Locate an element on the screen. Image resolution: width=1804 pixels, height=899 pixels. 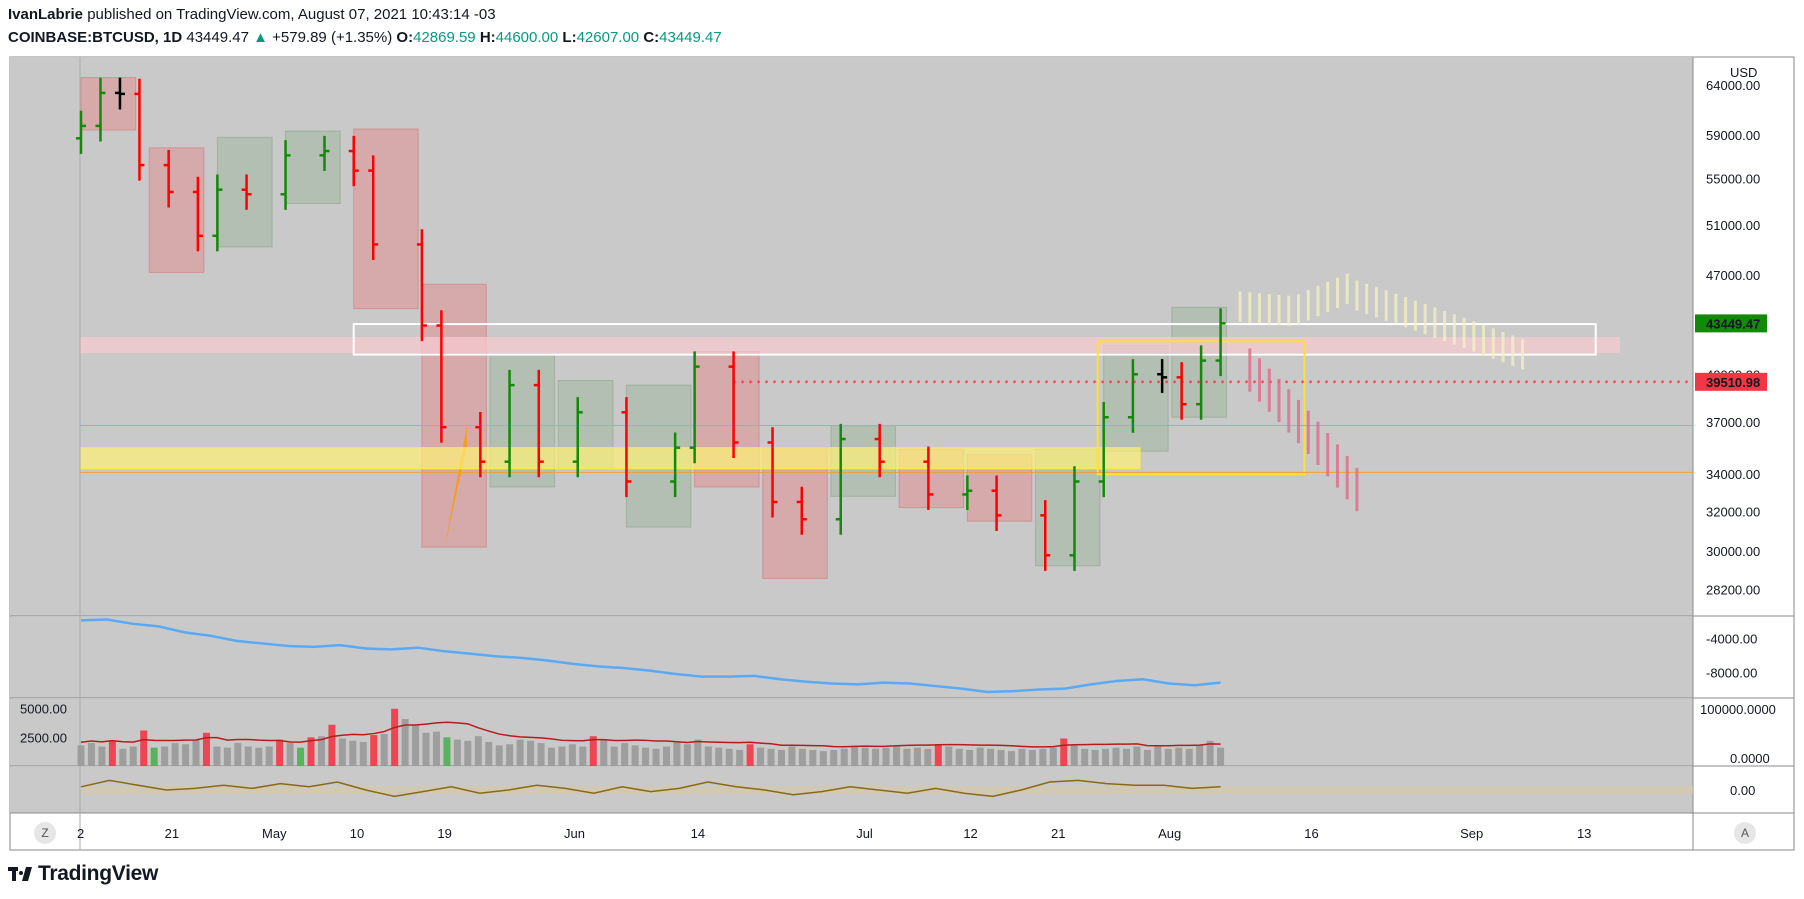
yellow-support-zone is located at coordinates (610, 458).